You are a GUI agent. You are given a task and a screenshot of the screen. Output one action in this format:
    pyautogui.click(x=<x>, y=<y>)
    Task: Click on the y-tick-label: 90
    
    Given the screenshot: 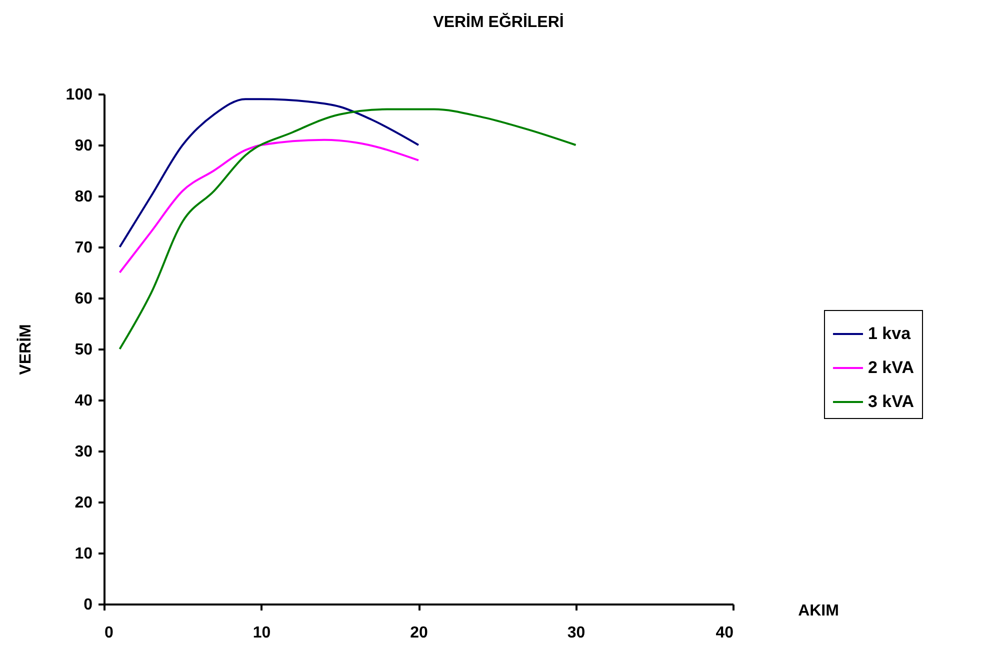 What is the action you would take?
    pyautogui.click(x=83, y=146)
    